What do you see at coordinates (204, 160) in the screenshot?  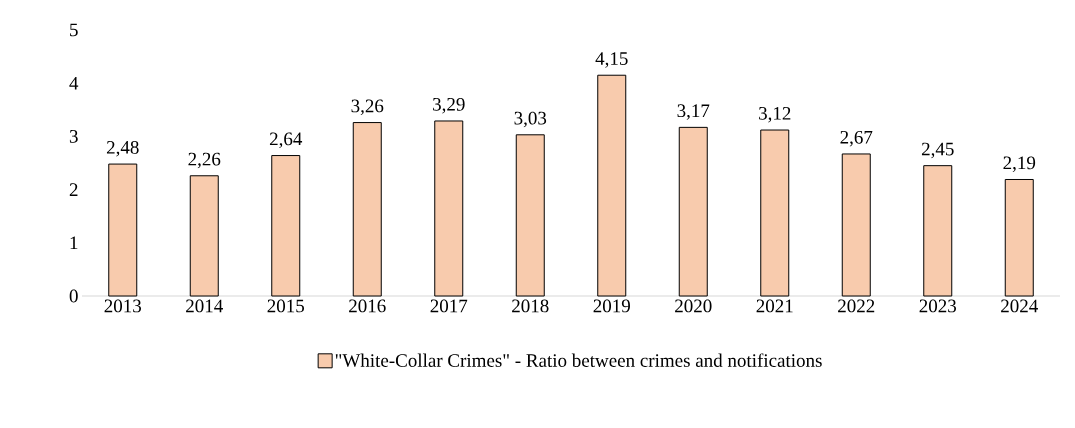 I see `data-label: 2,26` at bounding box center [204, 160].